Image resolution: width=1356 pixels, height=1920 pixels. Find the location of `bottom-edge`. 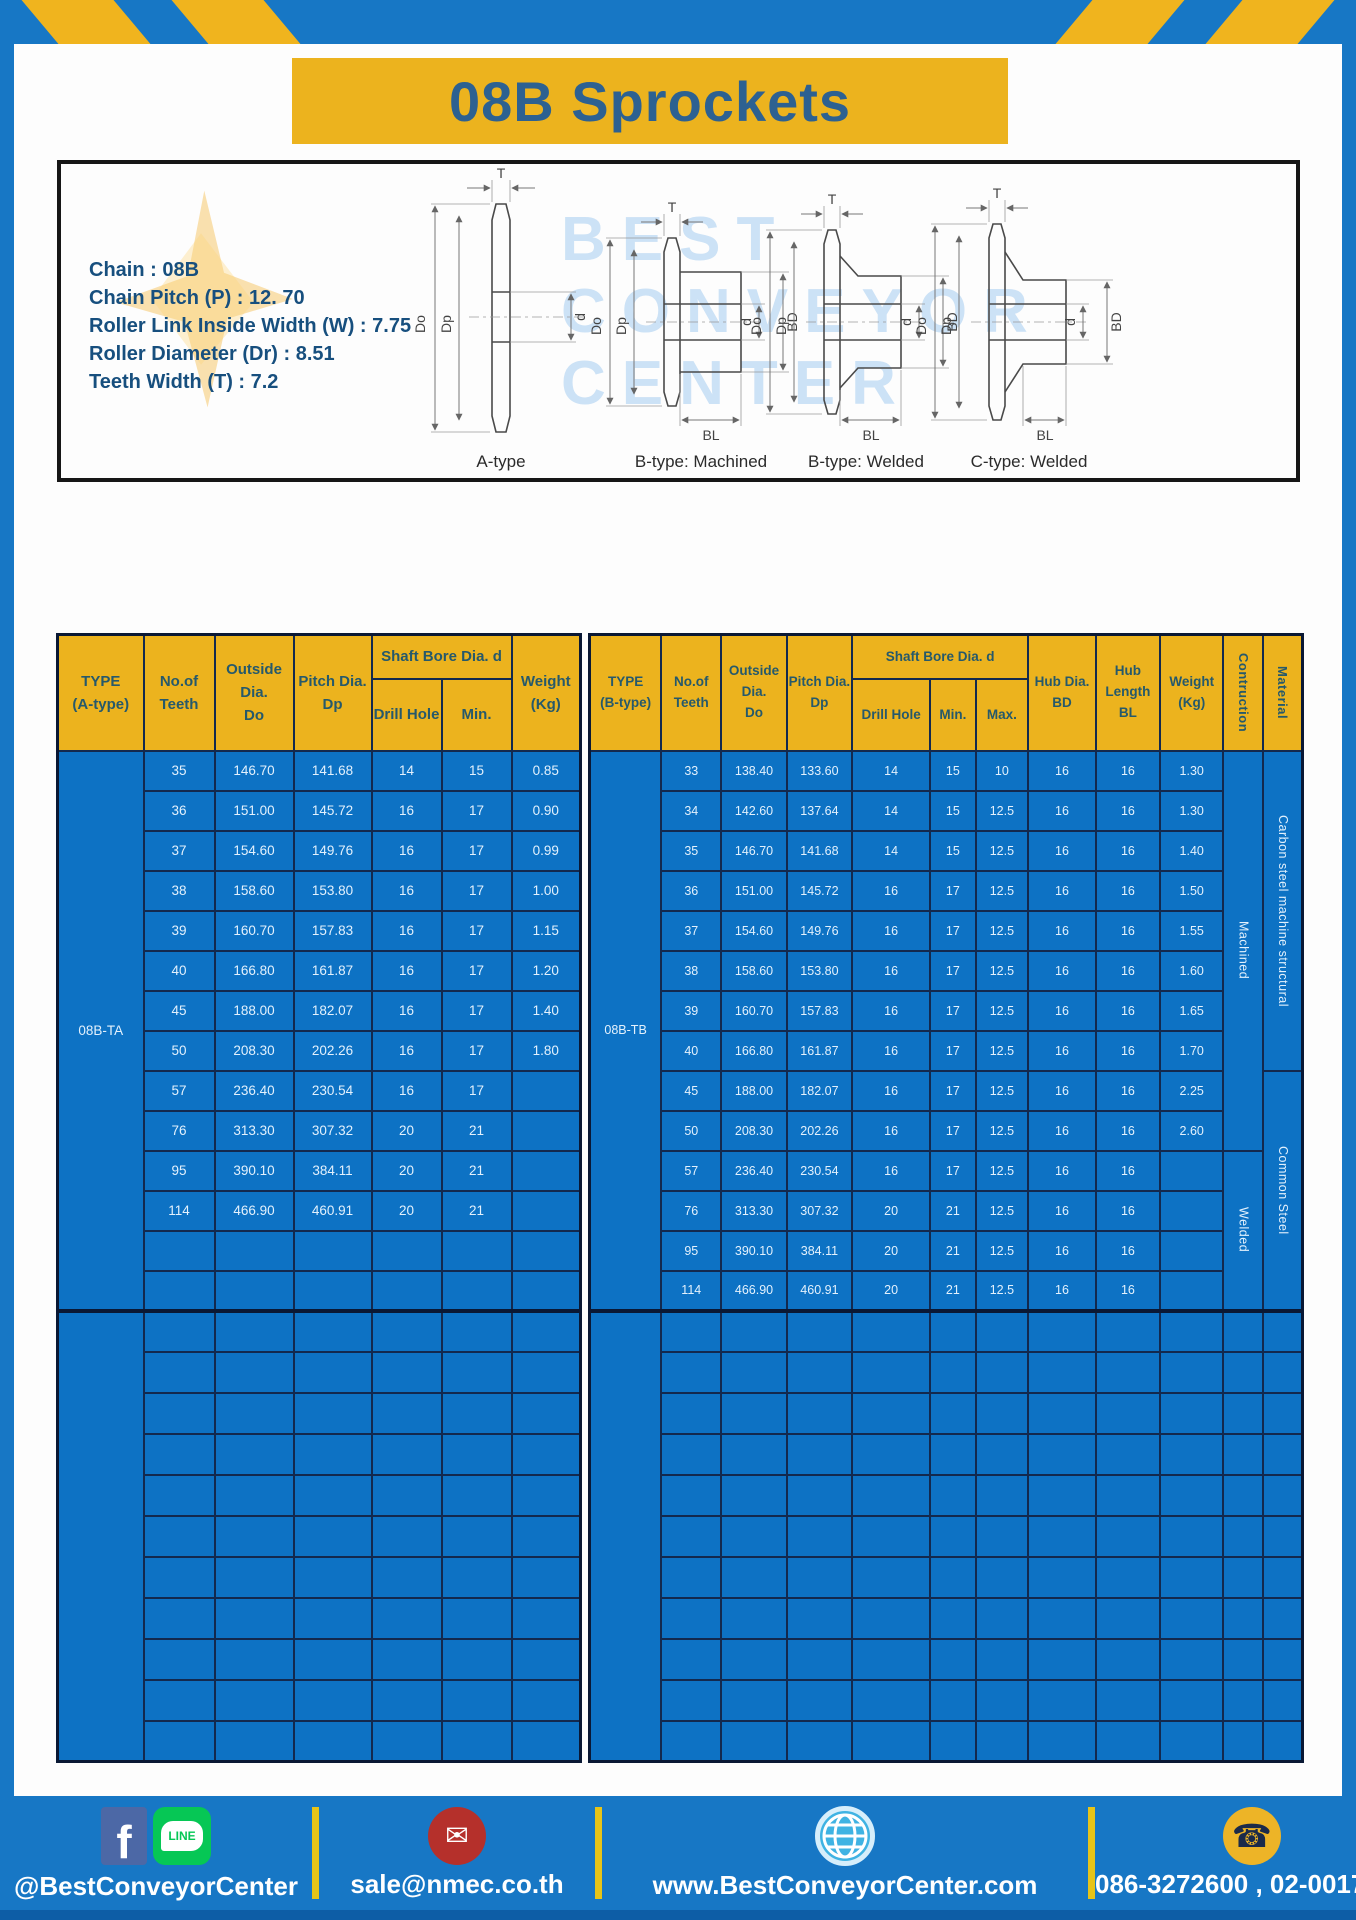

bottom-edge is located at coordinates (678, 1915).